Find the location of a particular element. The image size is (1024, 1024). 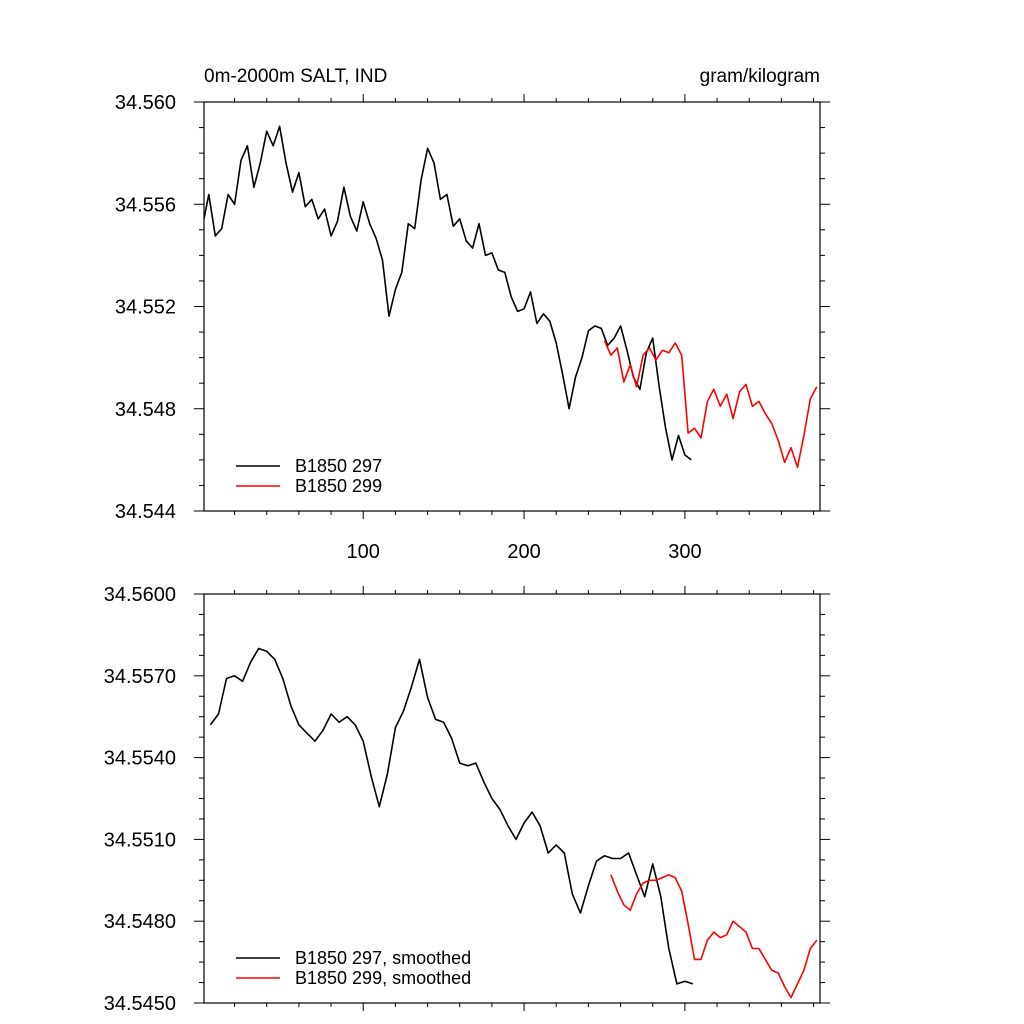

legend-label: B1850 297, smoothed is located at coordinates (383, 958).